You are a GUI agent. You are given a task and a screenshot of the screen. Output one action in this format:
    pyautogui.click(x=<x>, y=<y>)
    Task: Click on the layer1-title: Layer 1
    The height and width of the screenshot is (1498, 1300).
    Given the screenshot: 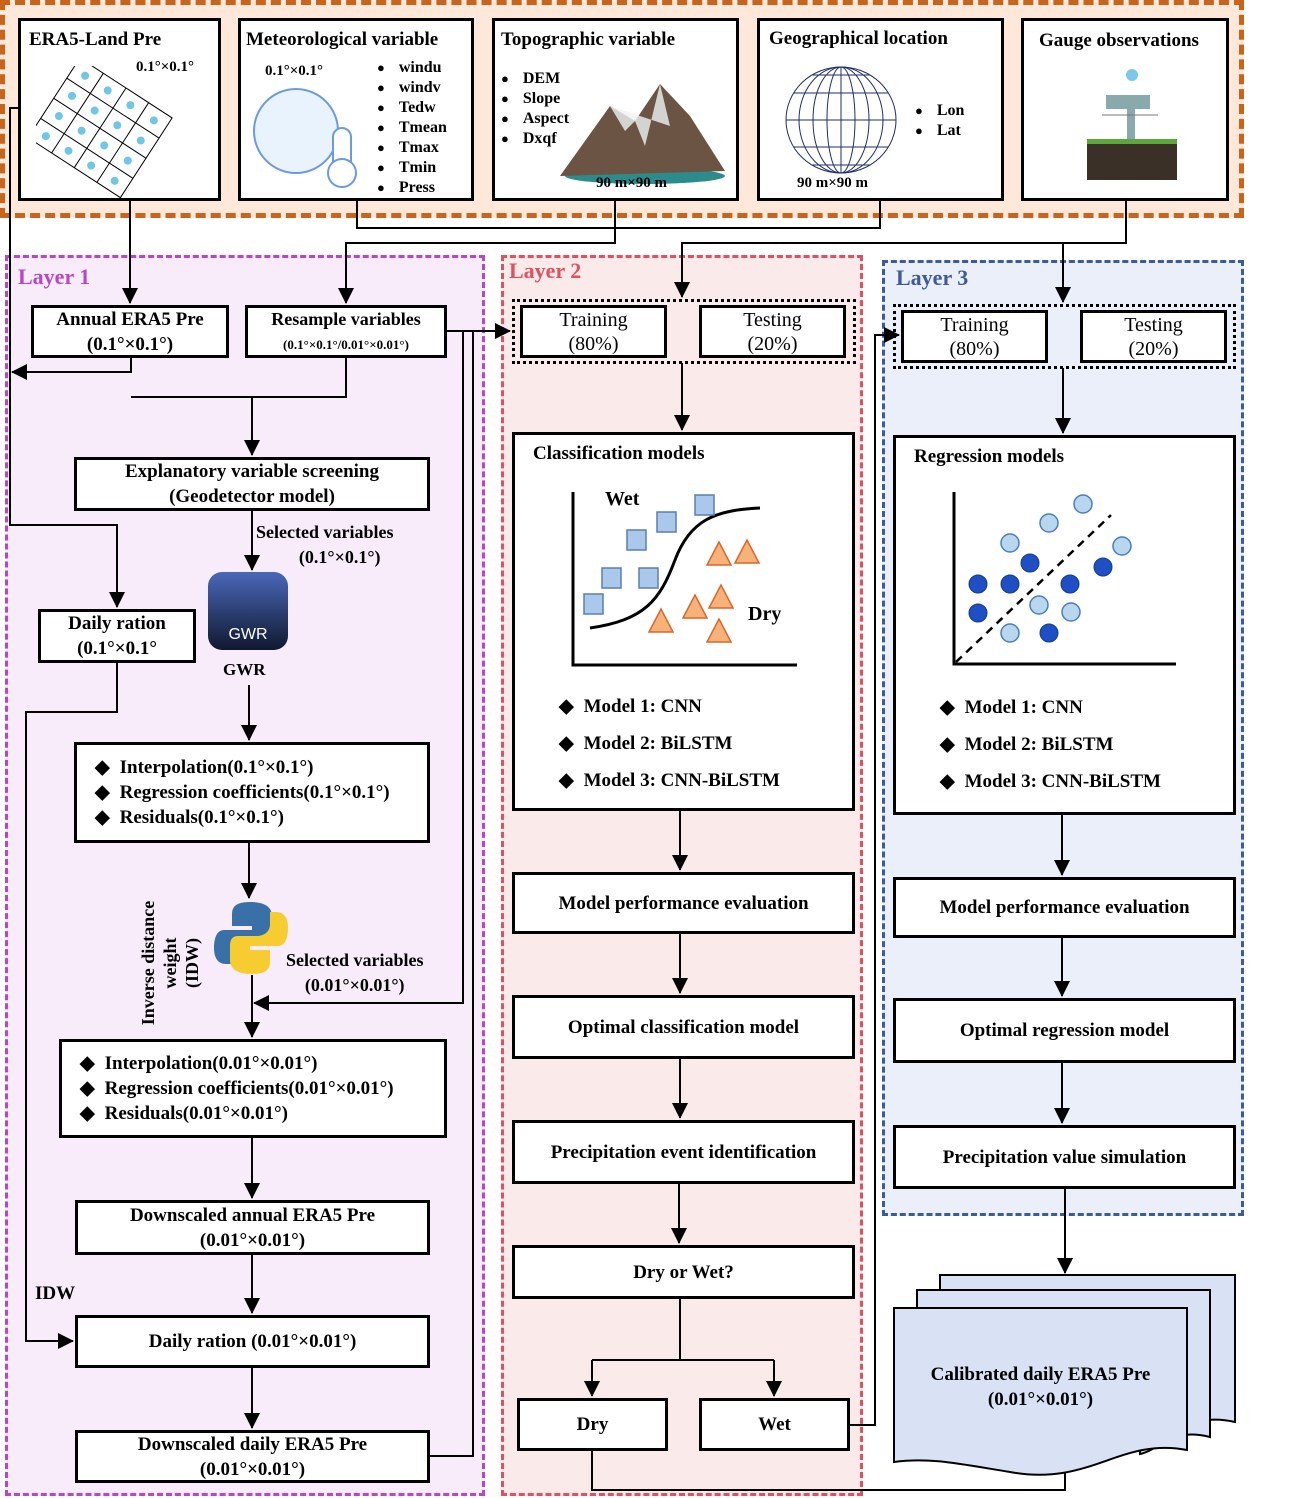 What is the action you would take?
    pyautogui.click(x=54, y=276)
    